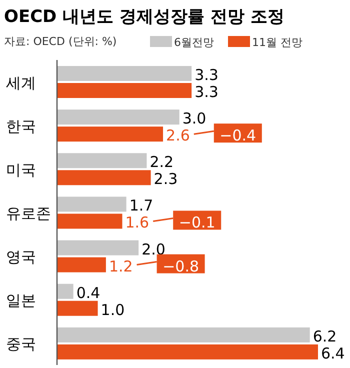 The width and height of the screenshot is (350, 368). Describe the element at coordinates (144, 17) in the screenshot. I see `title: OECD 내년도 경제성장률 전망 조정` at that location.